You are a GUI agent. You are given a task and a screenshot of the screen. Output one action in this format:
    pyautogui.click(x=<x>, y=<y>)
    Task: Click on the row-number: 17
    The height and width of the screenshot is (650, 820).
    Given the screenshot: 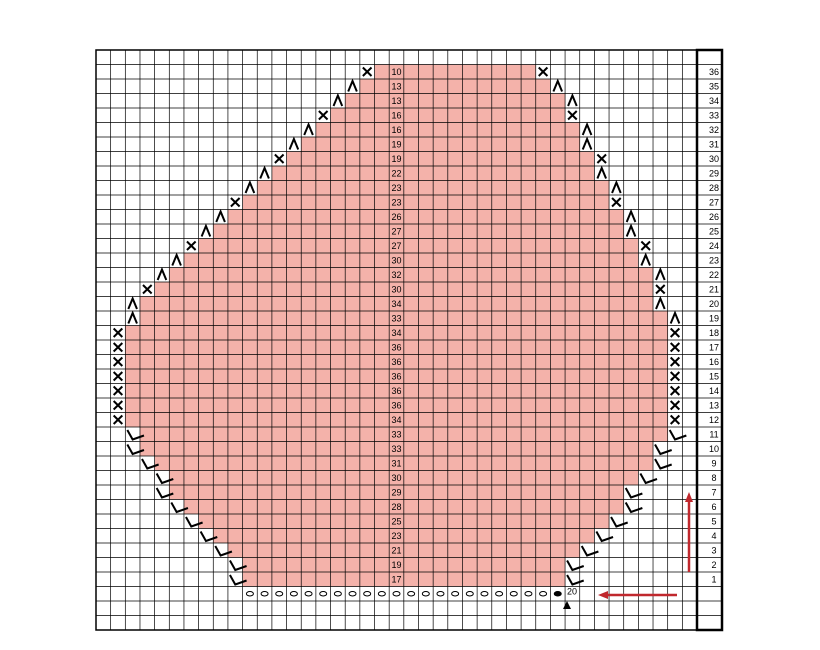 What is the action you would take?
    pyautogui.click(x=714, y=348)
    